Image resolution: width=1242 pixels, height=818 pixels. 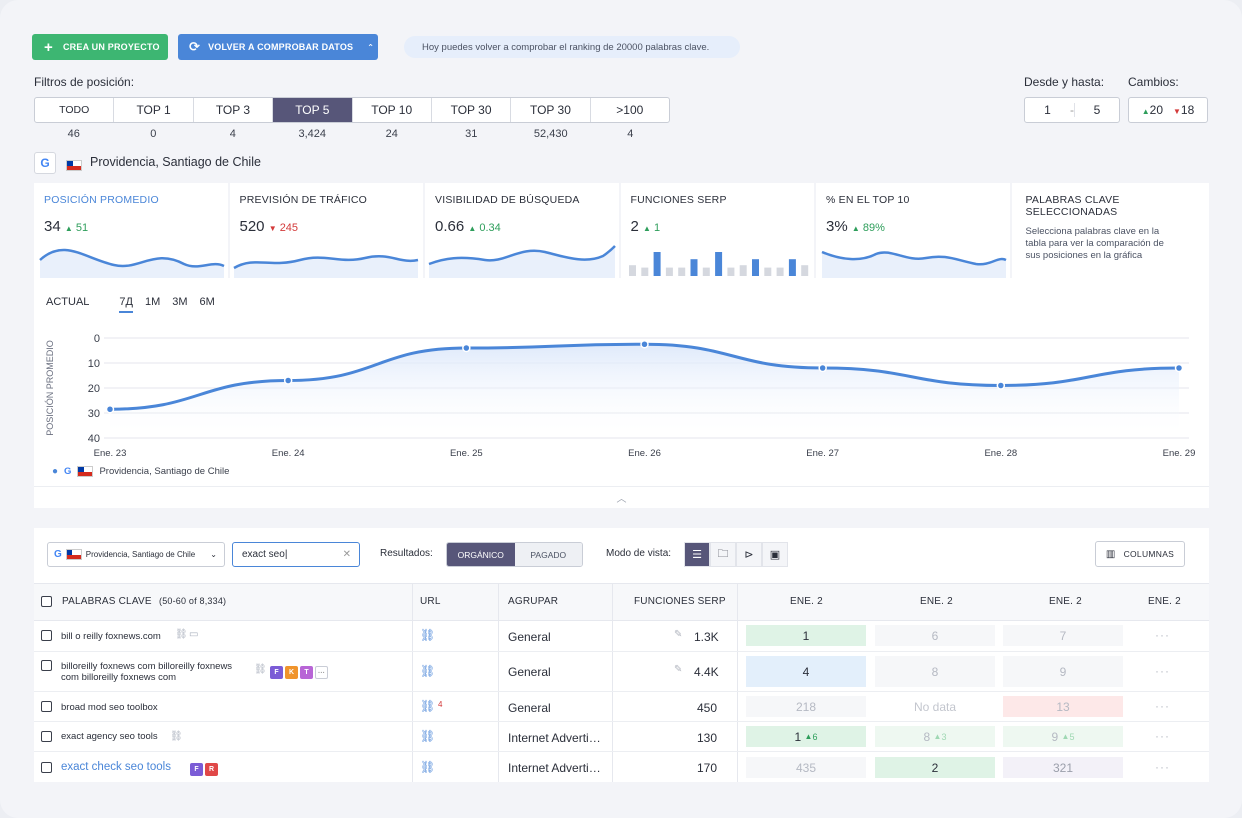 What do you see at coordinates (548, 554) in the screenshot?
I see `paid-toggle: PAGADO` at bounding box center [548, 554].